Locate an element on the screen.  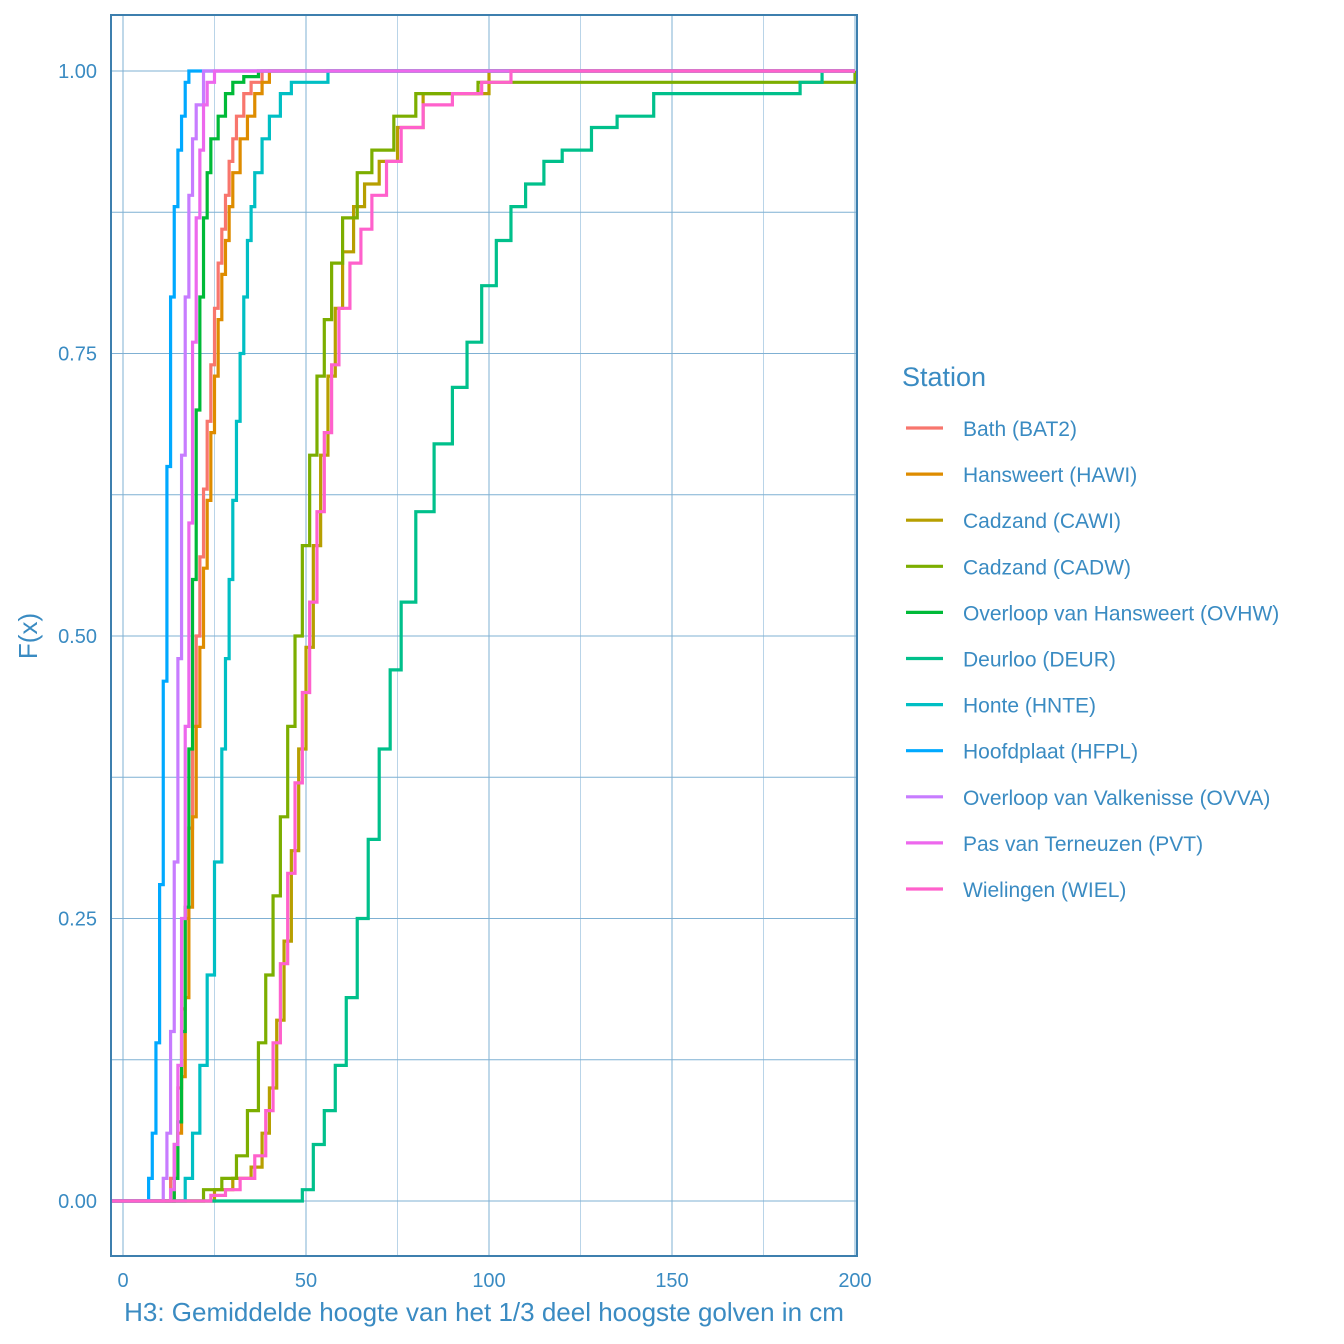
legend-item: Overloop van Hansweert (OVHW) is located at coordinates (1092, 613).